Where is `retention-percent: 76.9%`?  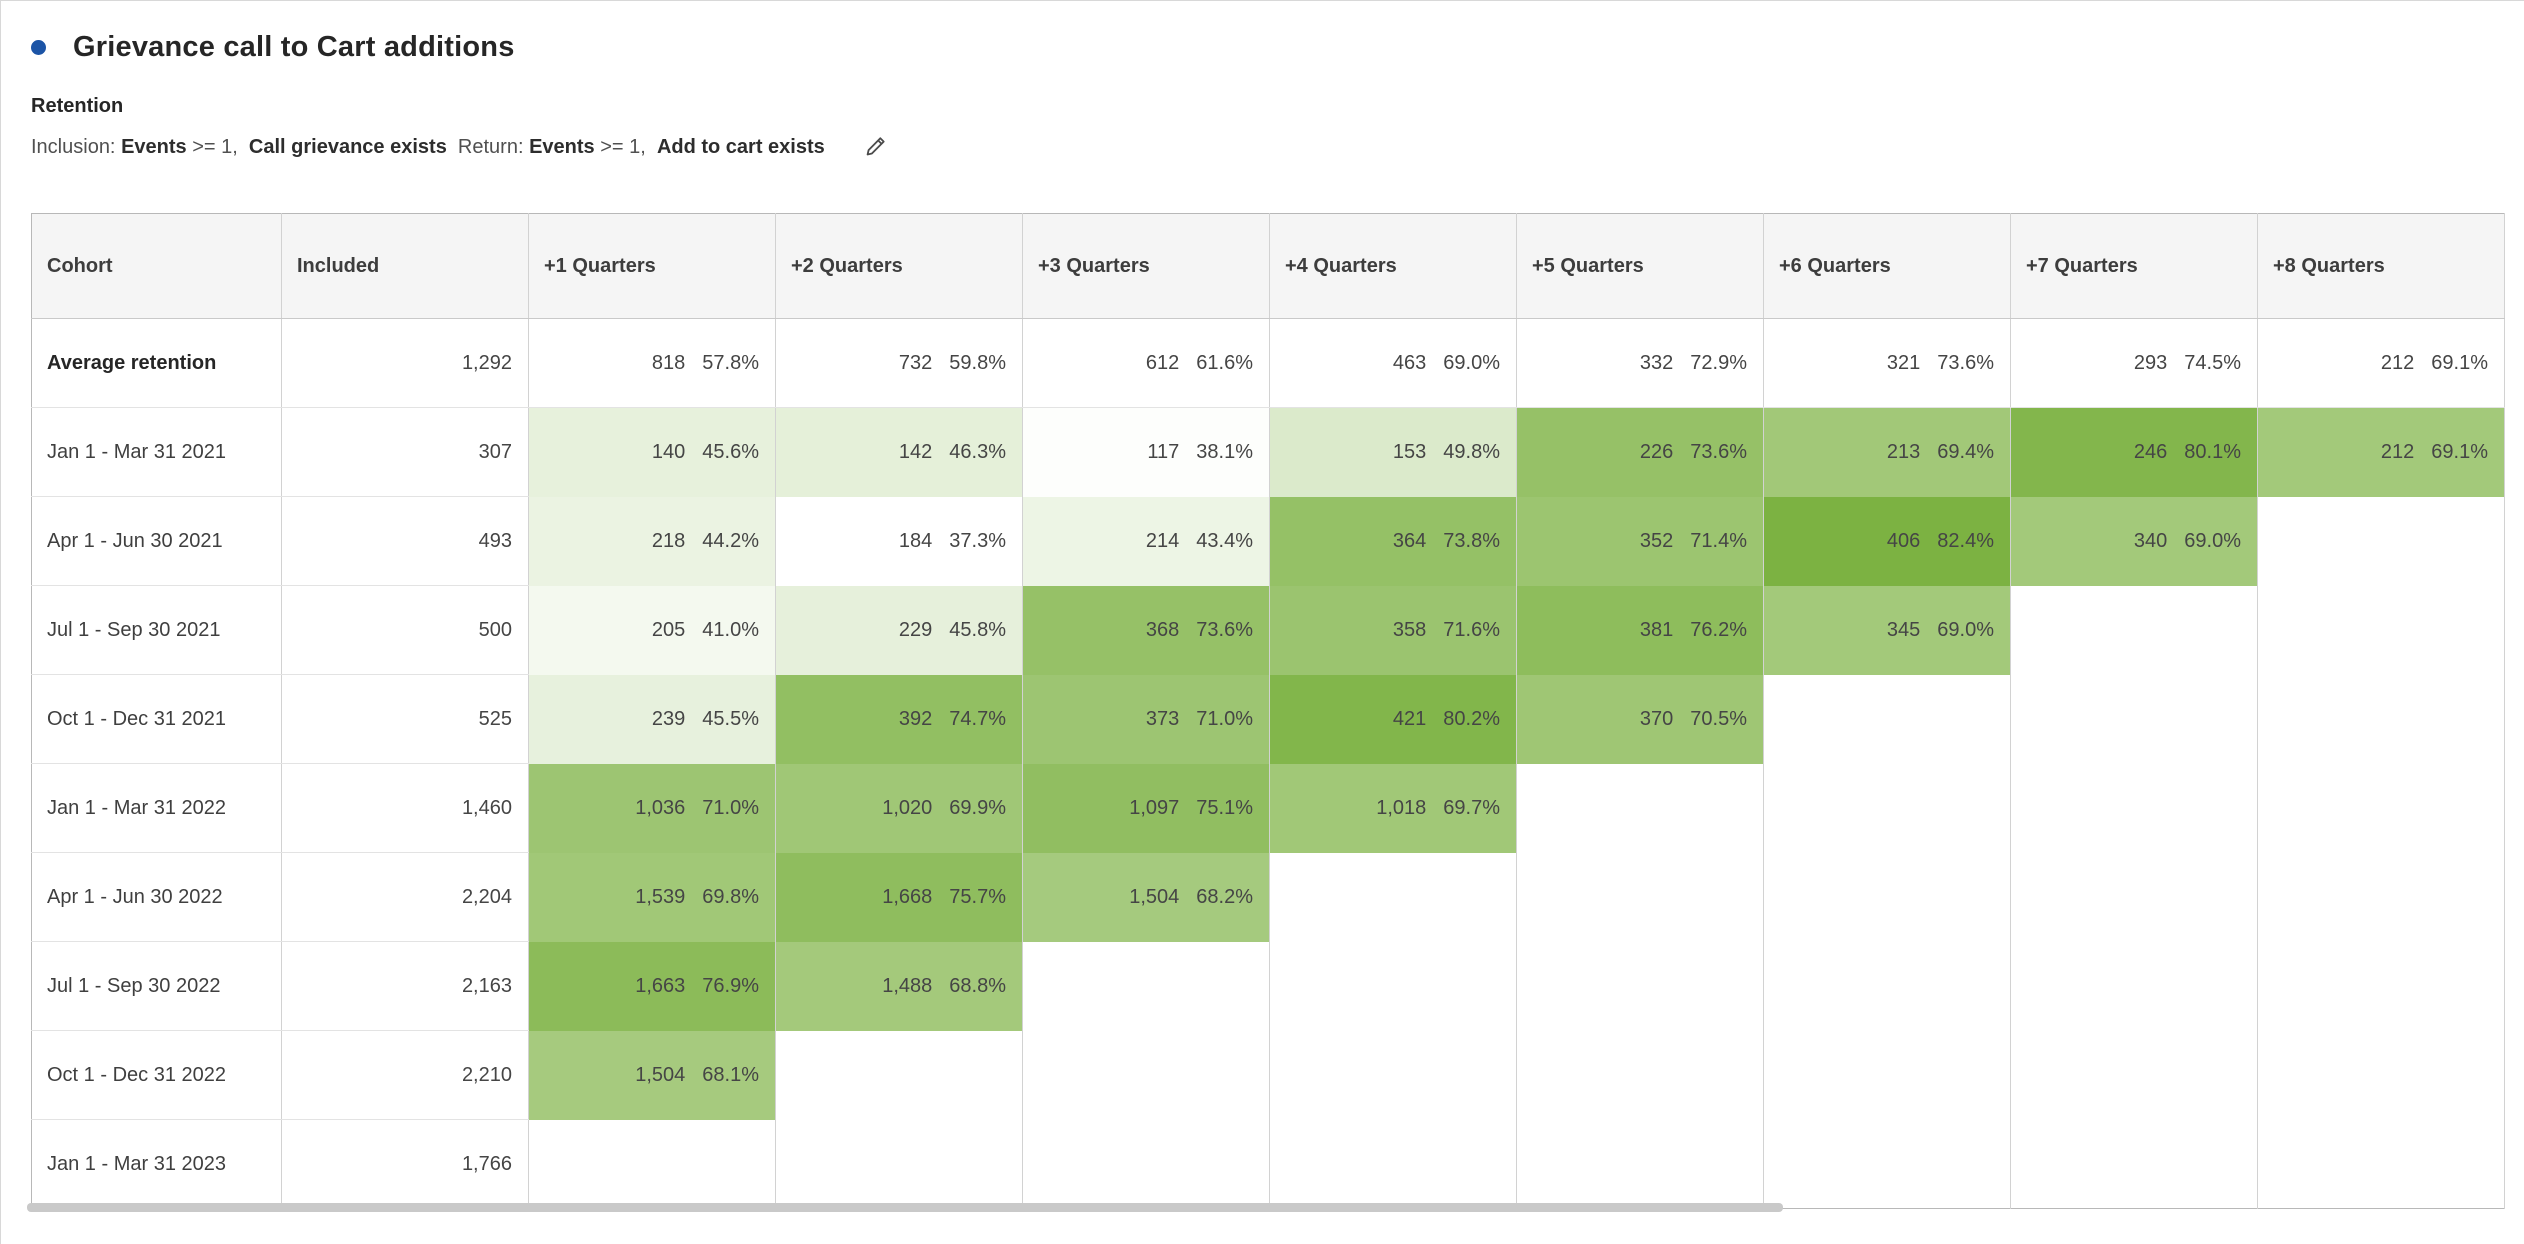
retention-percent: 76.9% is located at coordinates (730, 985).